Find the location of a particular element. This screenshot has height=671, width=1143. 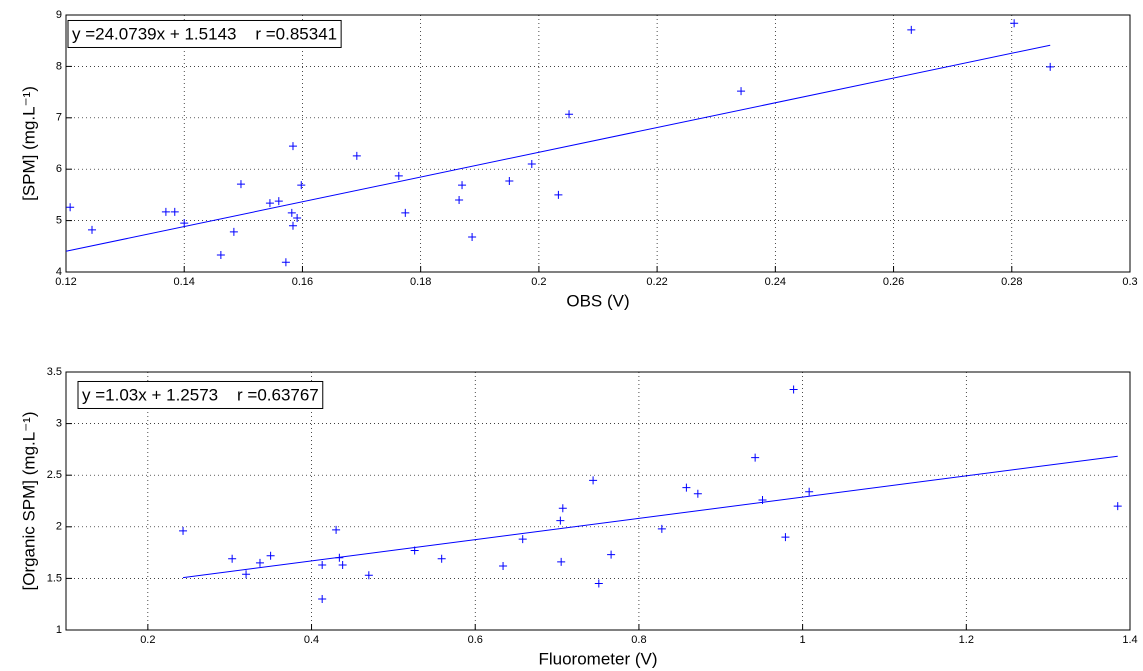

y-axis-label: [SPM] (mg.L⁻¹) is located at coordinates (28, 143).